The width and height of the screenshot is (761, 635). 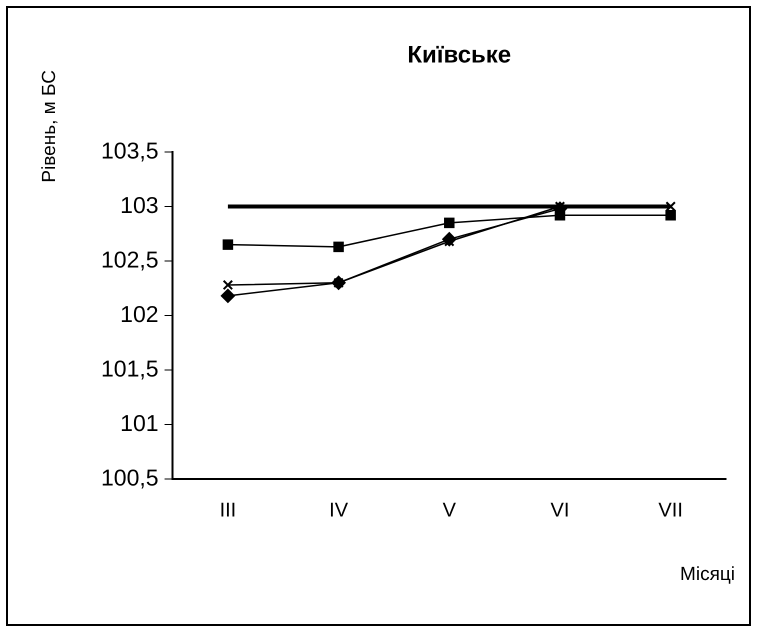 What do you see at coordinates (129, 368) in the screenshot?
I see `y-tick-label: 101,5` at bounding box center [129, 368].